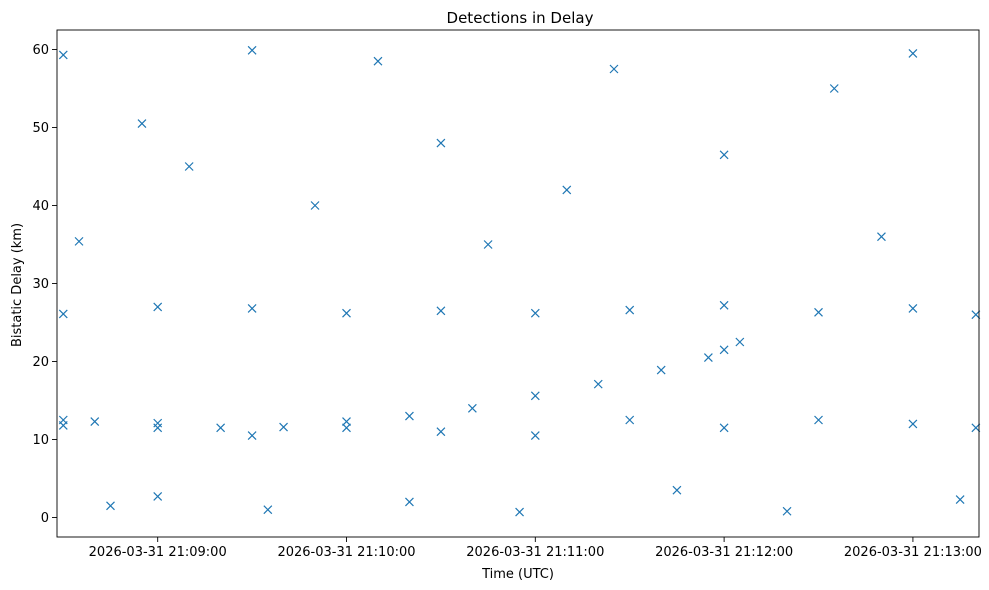 The width and height of the screenshot is (989, 590). I want to click on marker-s1-p3, so click(346, 313).